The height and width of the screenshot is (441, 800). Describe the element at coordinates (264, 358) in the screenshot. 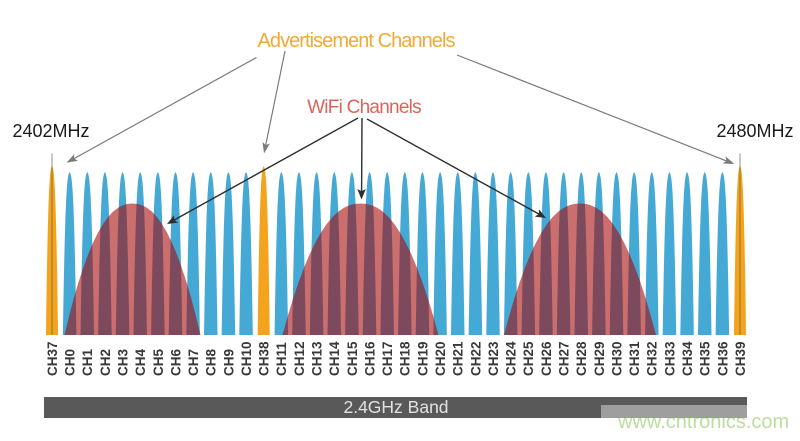

I see `svg-text: CH38` at that location.